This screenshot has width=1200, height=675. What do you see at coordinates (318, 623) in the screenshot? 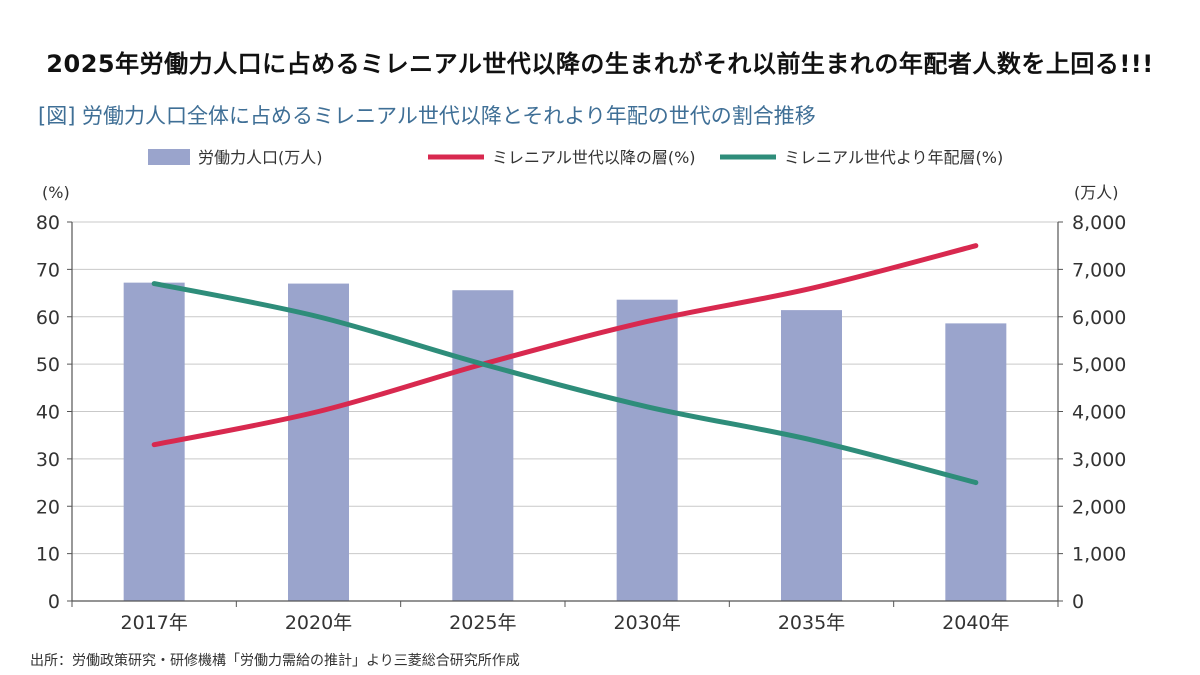
I see `x-tick-label: 2020年` at bounding box center [318, 623].